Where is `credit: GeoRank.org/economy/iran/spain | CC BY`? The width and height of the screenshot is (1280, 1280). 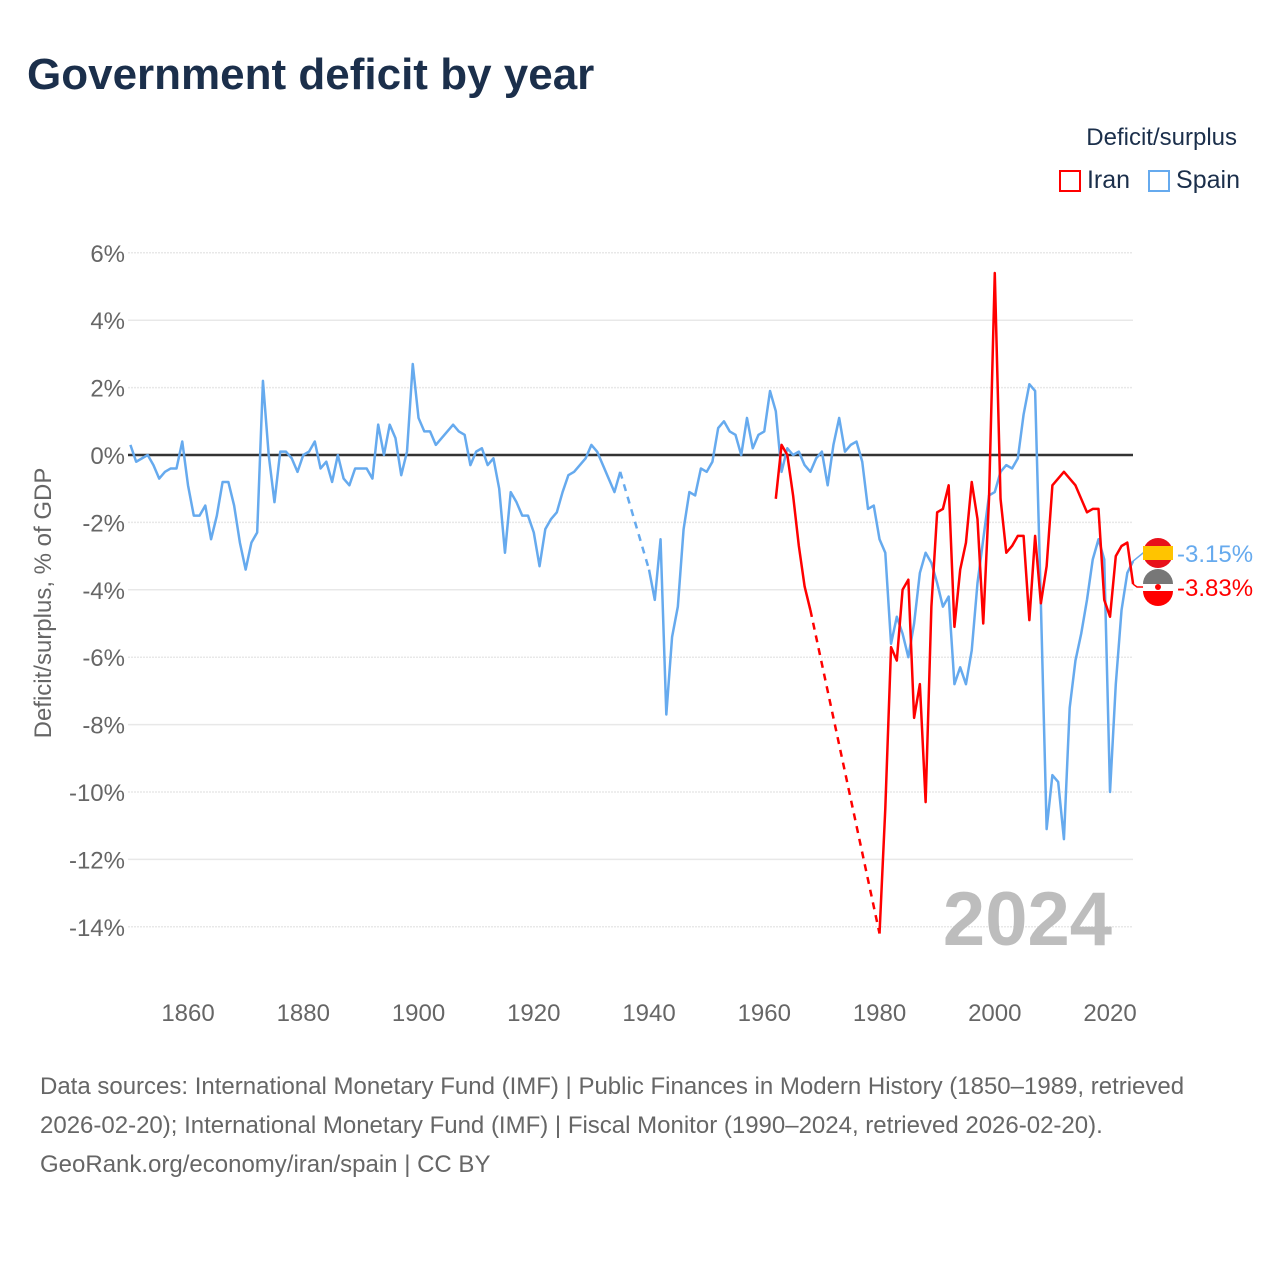
credit: GeoRank.org/economy/iran/spain | CC BY is located at coordinates (265, 1164).